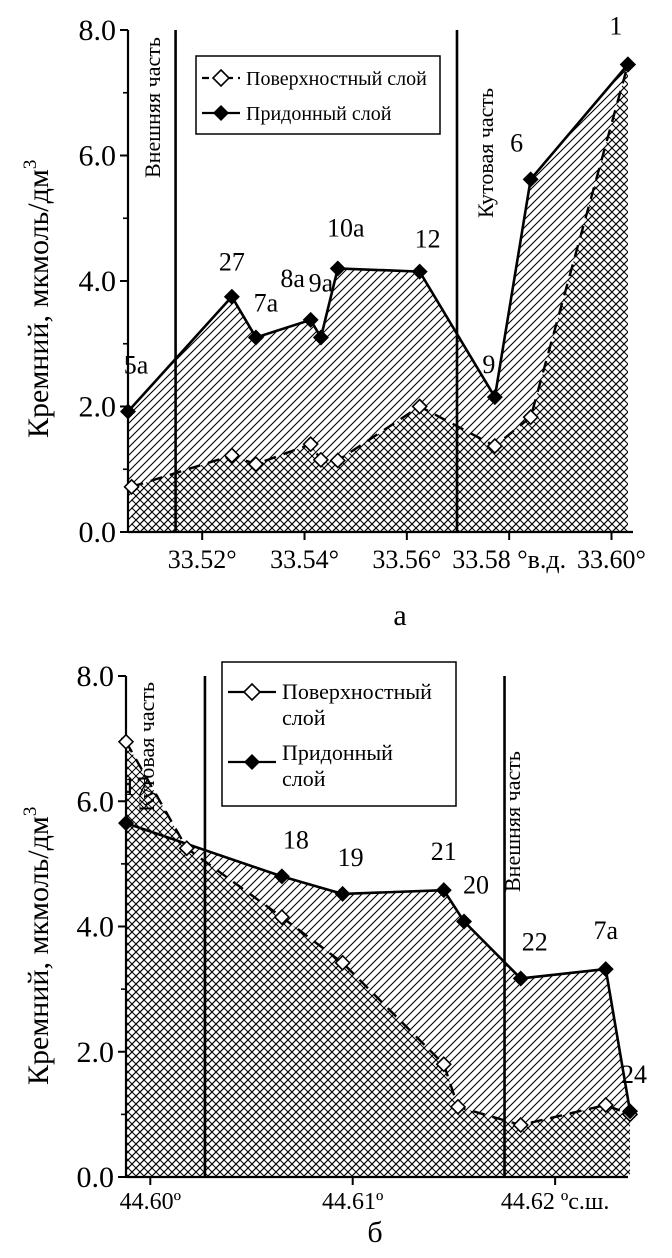 Image resolution: width=672 pixels, height=1258 pixels. I want to click on legend: Поверхностный слой Придонный слой, so click(318, 95).